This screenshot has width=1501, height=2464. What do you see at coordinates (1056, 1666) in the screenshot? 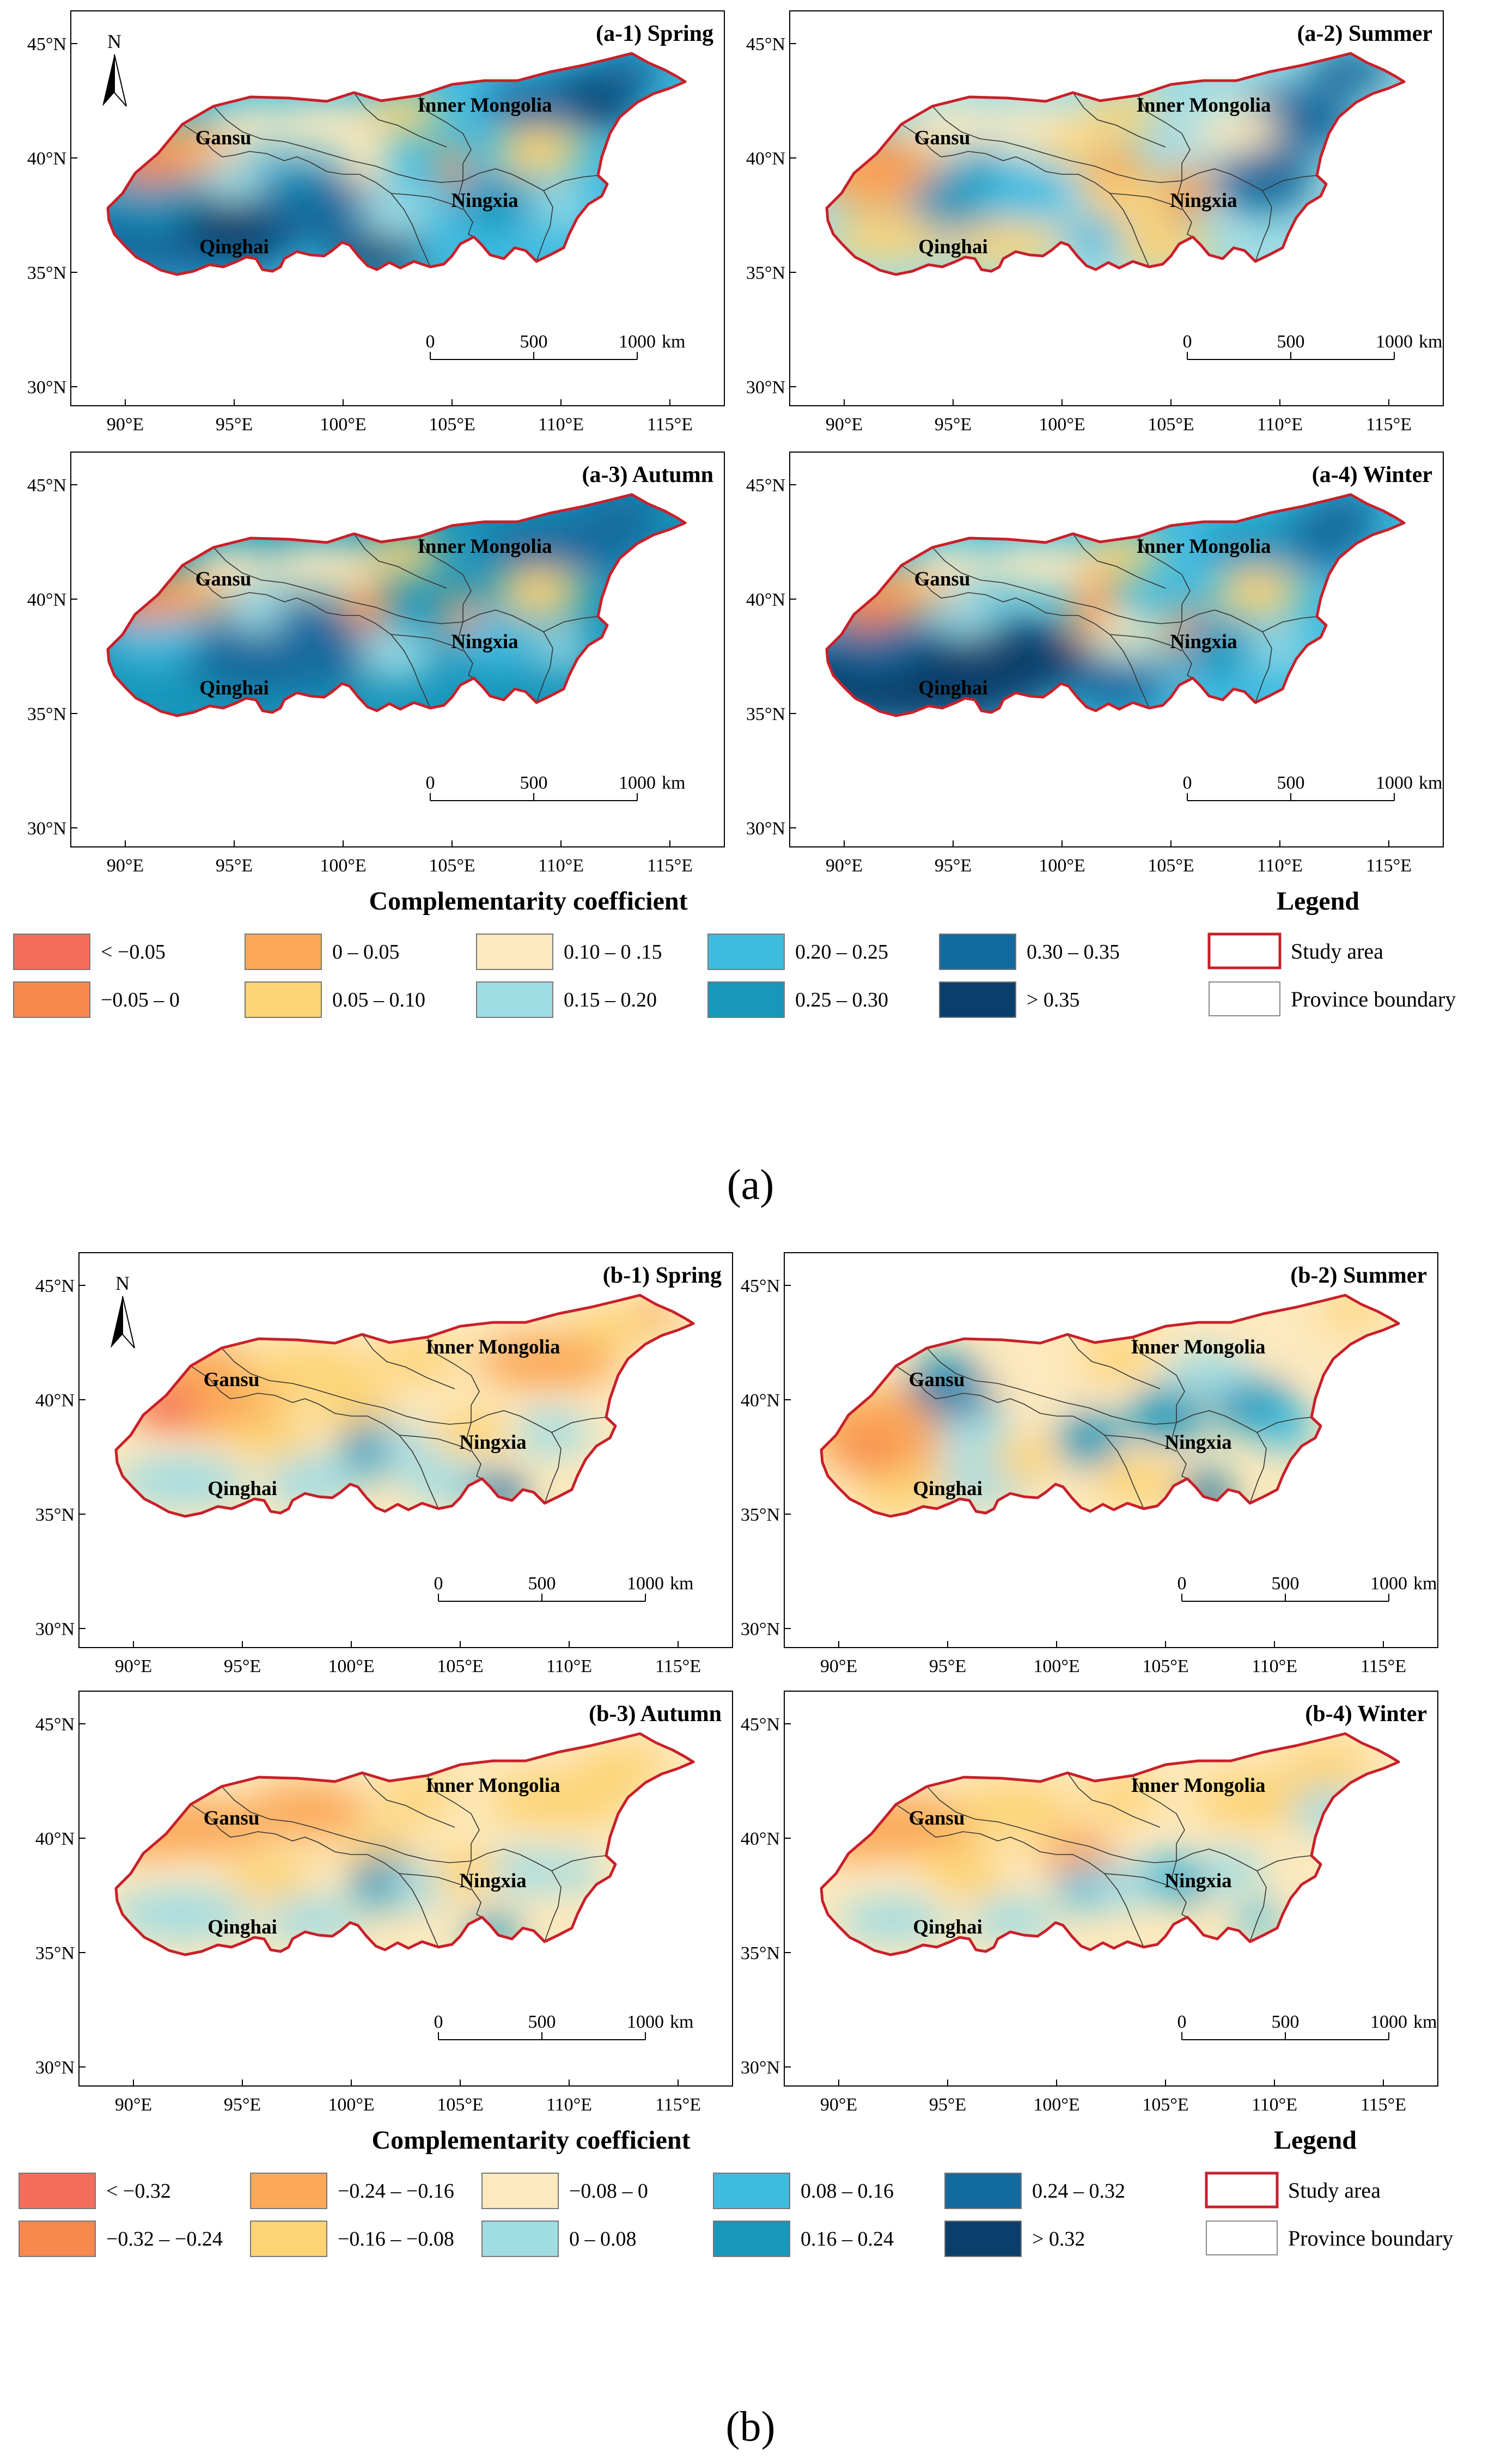
I see `lon-tick-label: 100°E` at bounding box center [1056, 1666].